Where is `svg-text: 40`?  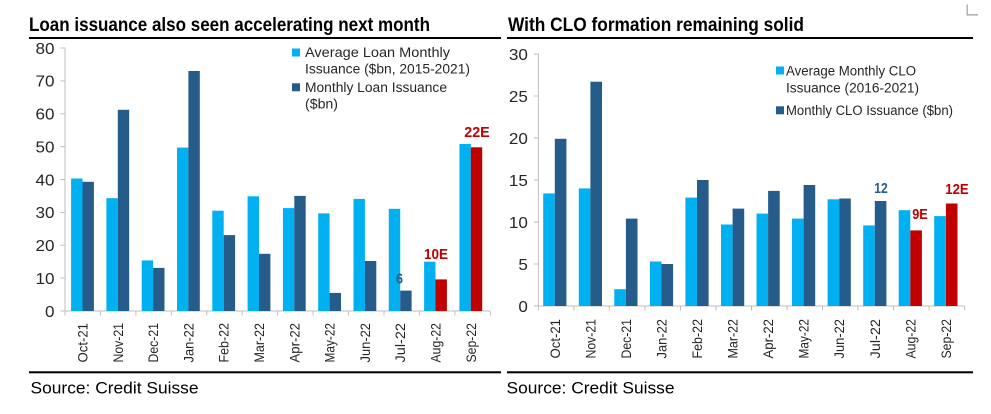 svg-text: 40 is located at coordinates (45, 180).